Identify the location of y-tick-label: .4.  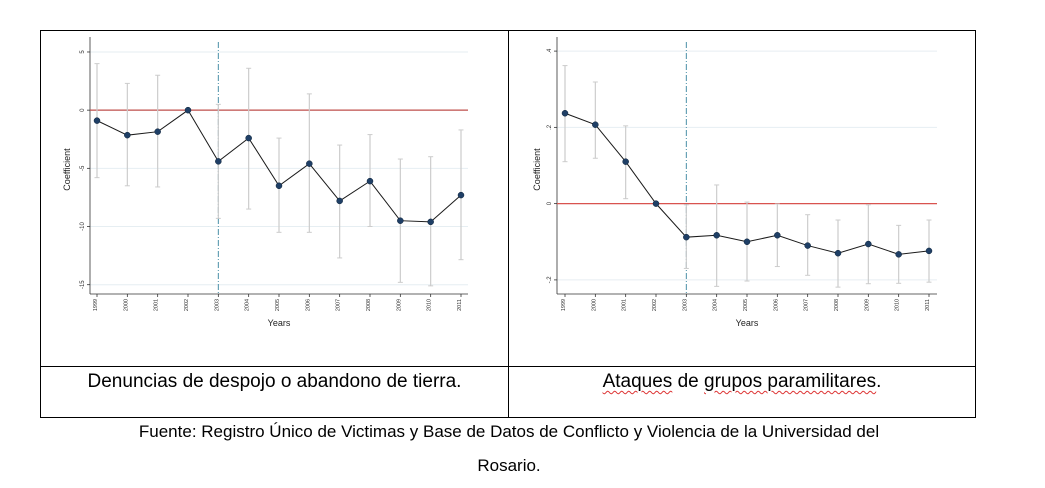
(550, 51).